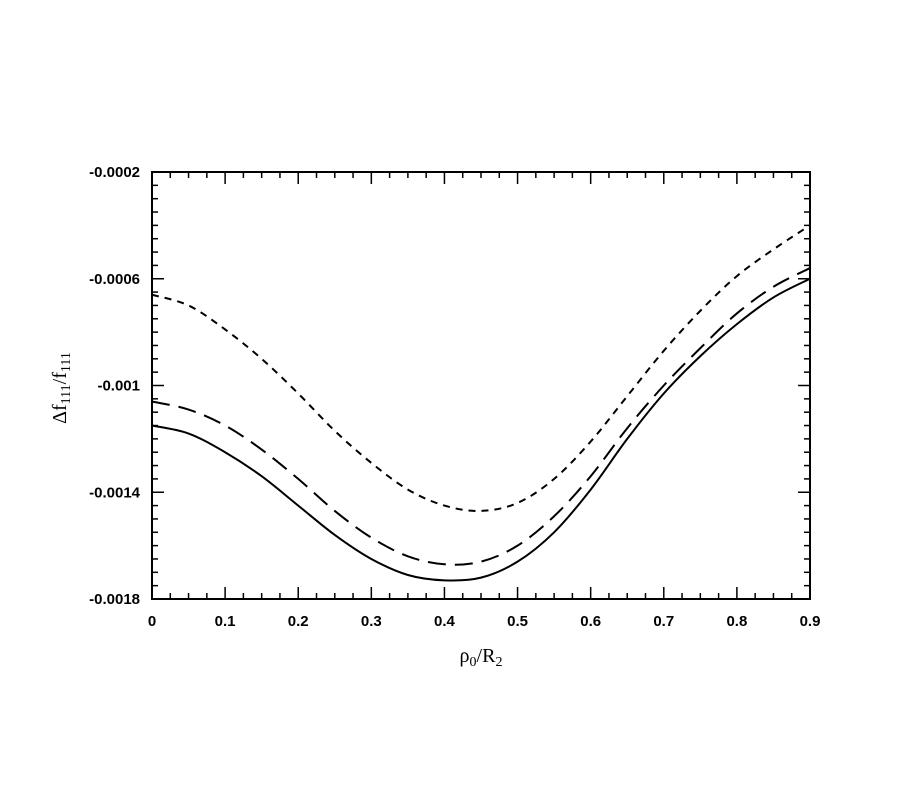 The width and height of the screenshot is (900, 800). I want to click on x-tick-label: 0.3, so click(371, 621).